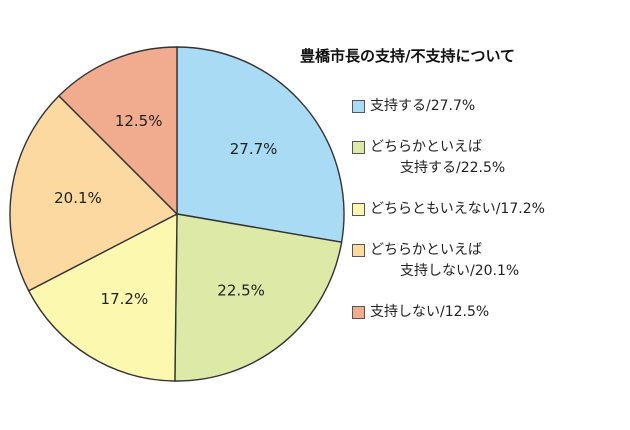  What do you see at coordinates (423, 106) in the screenshot?
I see `legend-label-1-line-1: 支持する/27.7%` at bounding box center [423, 106].